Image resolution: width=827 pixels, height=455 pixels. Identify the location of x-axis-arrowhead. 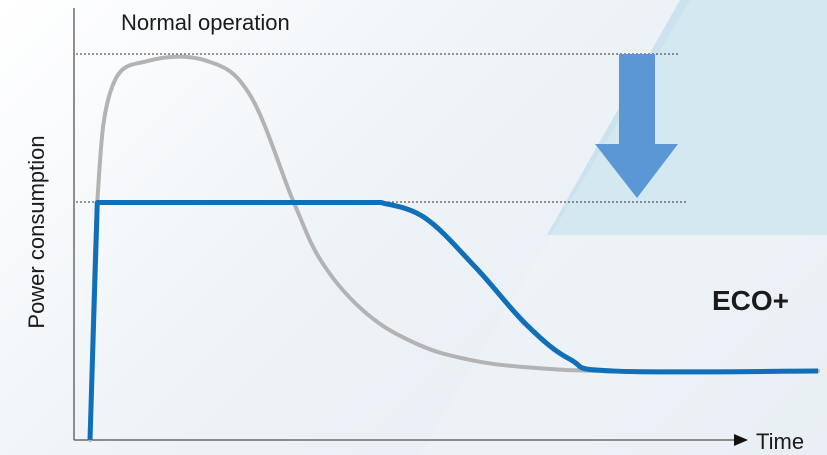
(741, 440).